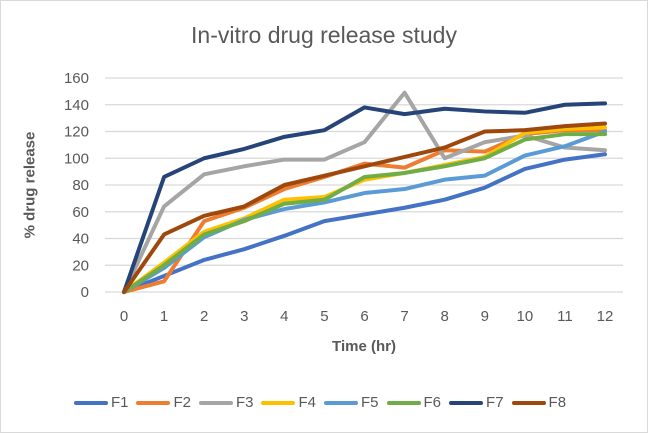  What do you see at coordinates (164, 316) in the screenshot?
I see `x-tick-label: 1` at bounding box center [164, 316].